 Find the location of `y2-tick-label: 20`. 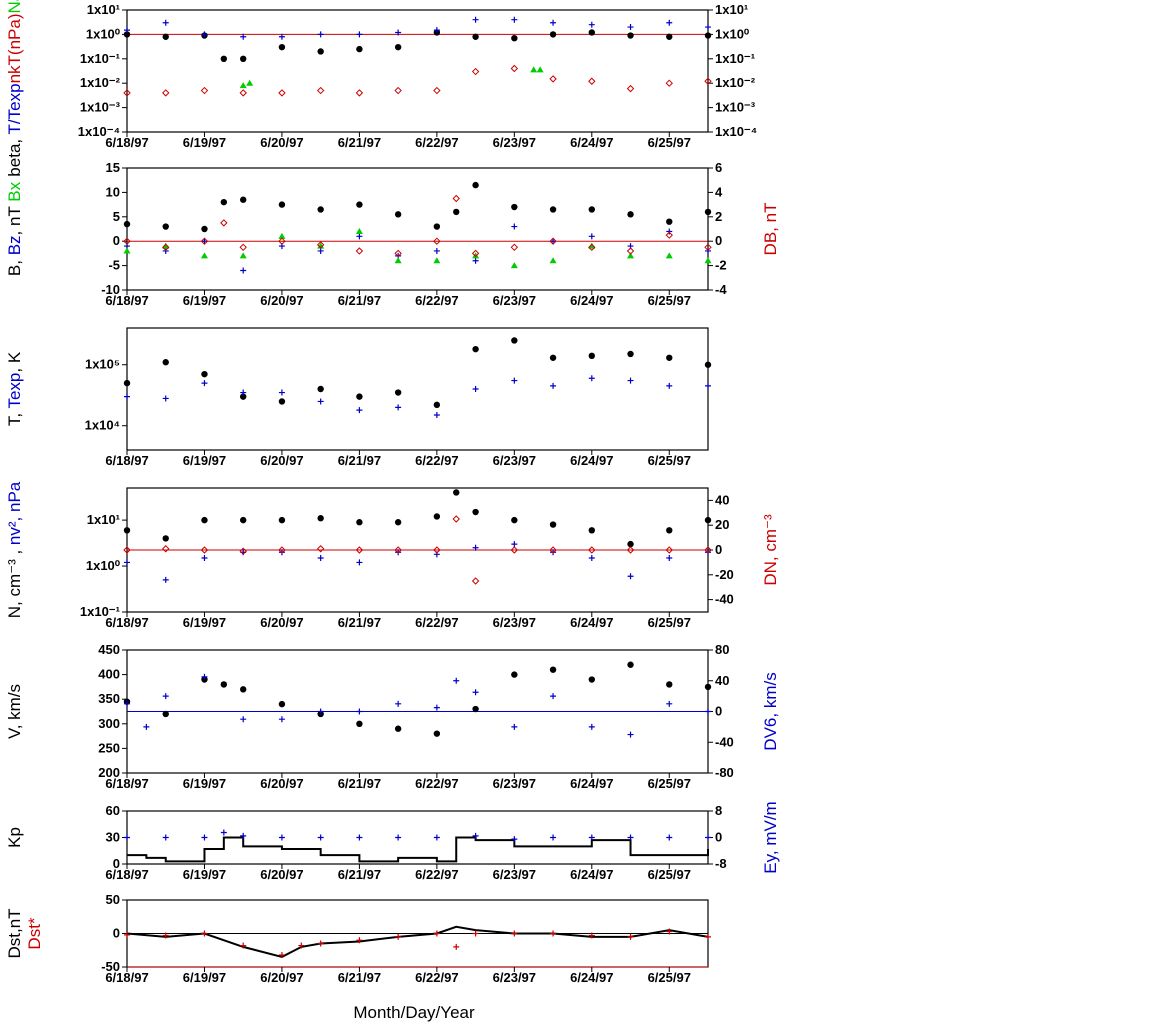

y2-tick-label: 20 is located at coordinates (722, 524).